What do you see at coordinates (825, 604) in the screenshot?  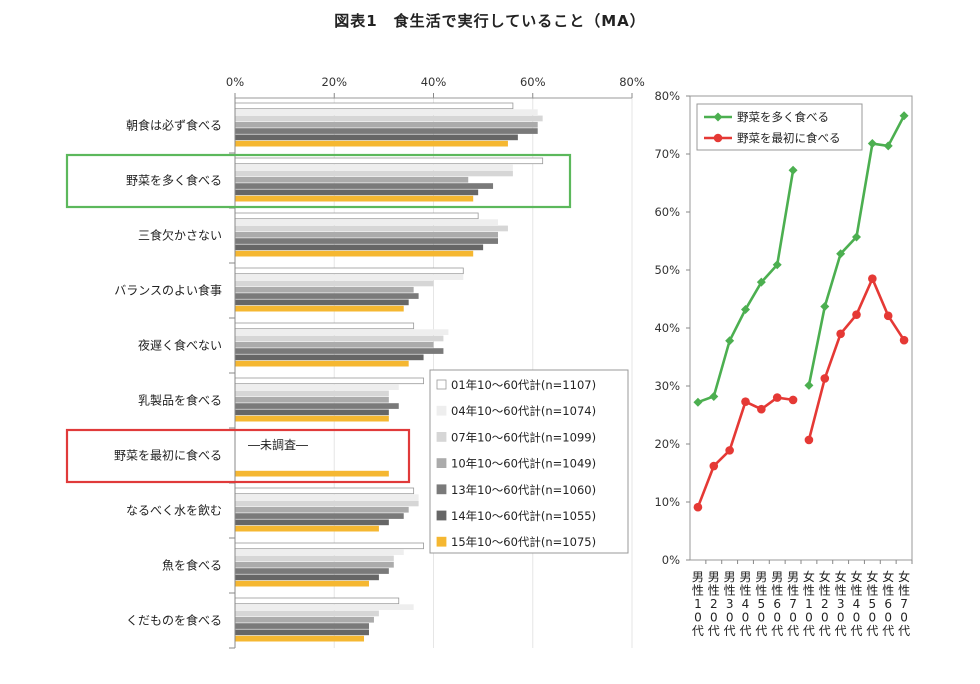 I see `line-x-category-char: 2` at bounding box center [825, 604].